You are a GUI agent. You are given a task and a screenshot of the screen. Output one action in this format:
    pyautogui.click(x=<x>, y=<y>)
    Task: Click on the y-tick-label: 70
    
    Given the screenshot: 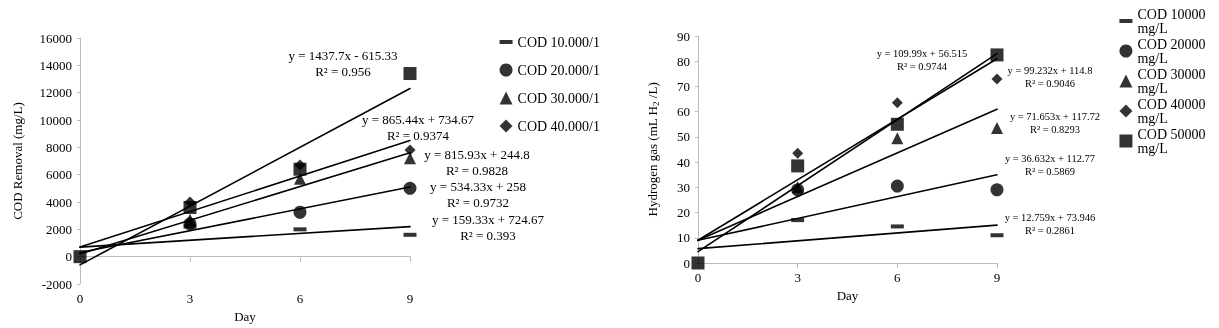 What is the action you would take?
    pyautogui.click(x=683, y=86)
    